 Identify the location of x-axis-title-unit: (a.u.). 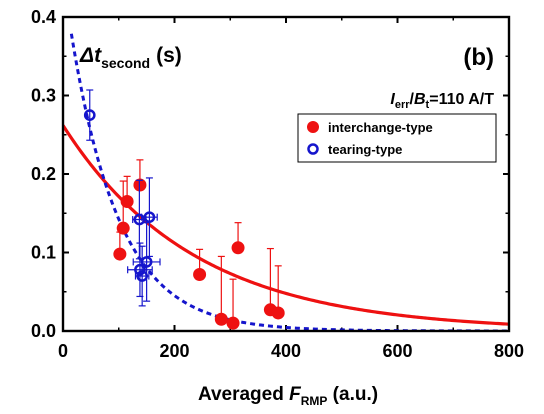
(352, 394).